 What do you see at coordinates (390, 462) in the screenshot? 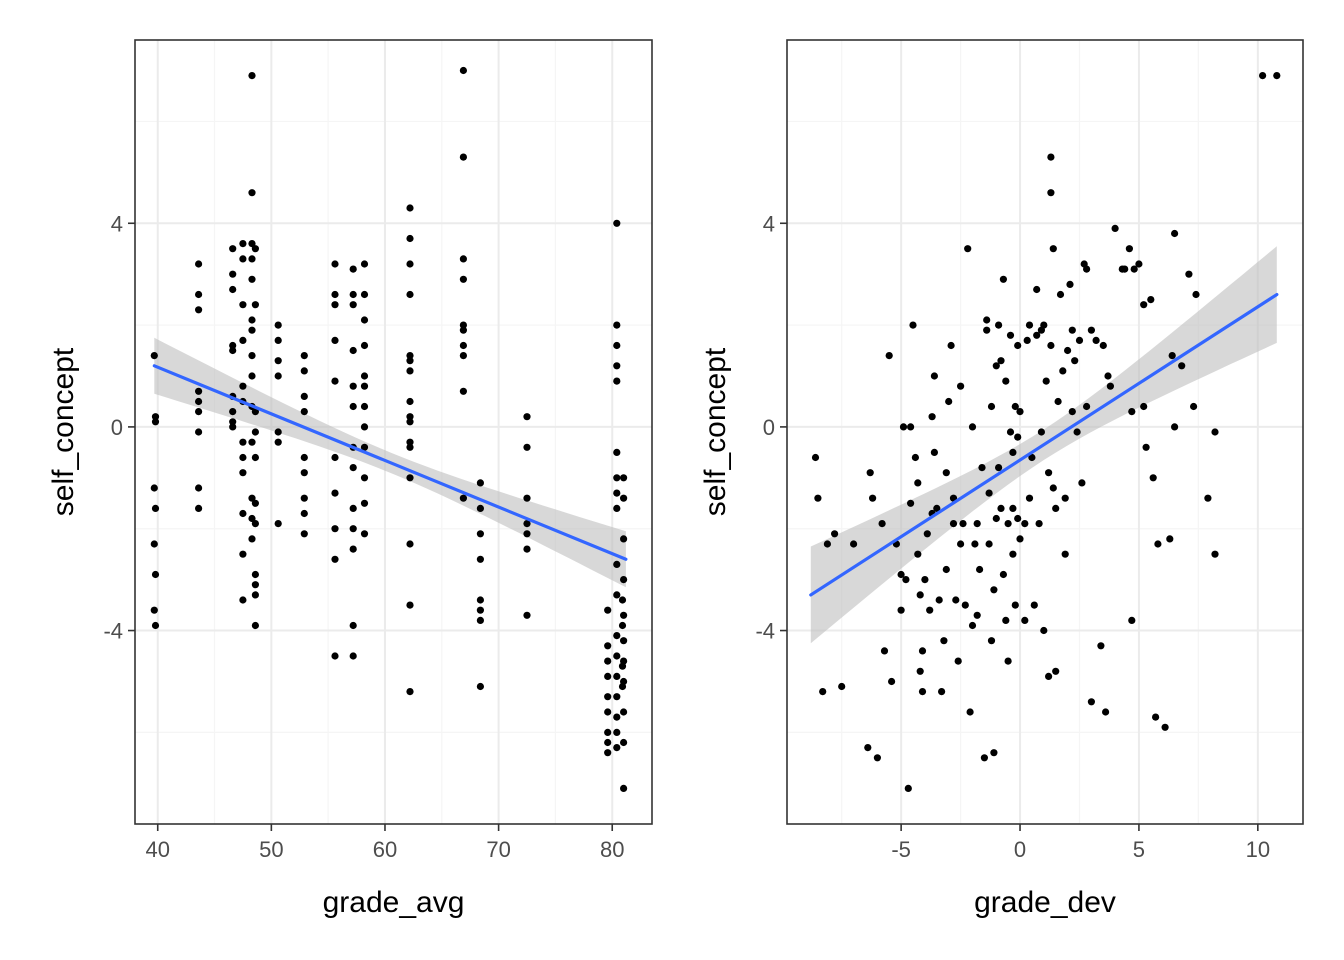
I see `regression-line` at bounding box center [390, 462].